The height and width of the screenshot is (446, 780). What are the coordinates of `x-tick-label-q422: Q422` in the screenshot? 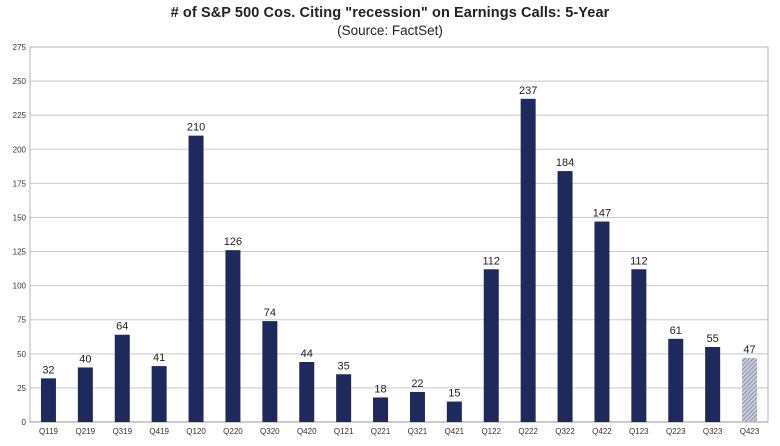 It's located at (602, 431).